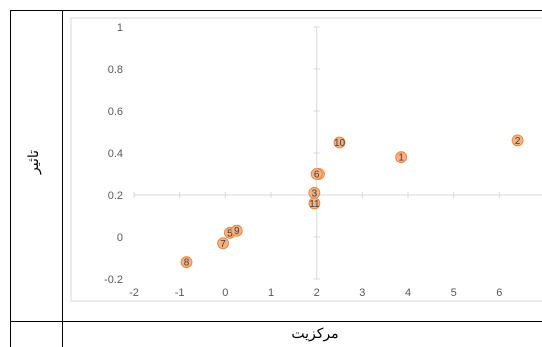 Image resolution: width=542 pixels, height=347 pixels. What do you see at coordinates (276, 321) in the screenshot?
I see `frame-row-divider` at bounding box center [276, 321].